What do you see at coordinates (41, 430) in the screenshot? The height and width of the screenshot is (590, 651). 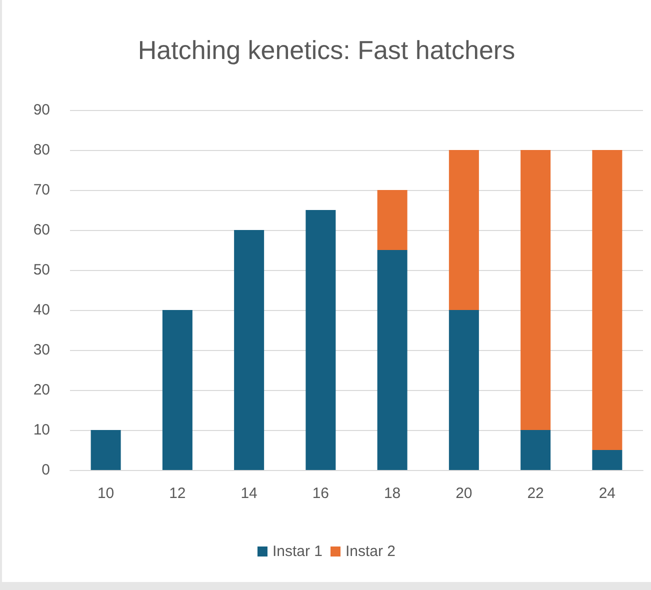 I see `y-tick-label: 10` at bounding box center [41, 430].